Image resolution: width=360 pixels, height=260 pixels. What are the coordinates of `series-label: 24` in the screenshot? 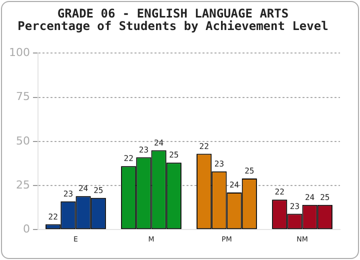 It's located at (159, 143).